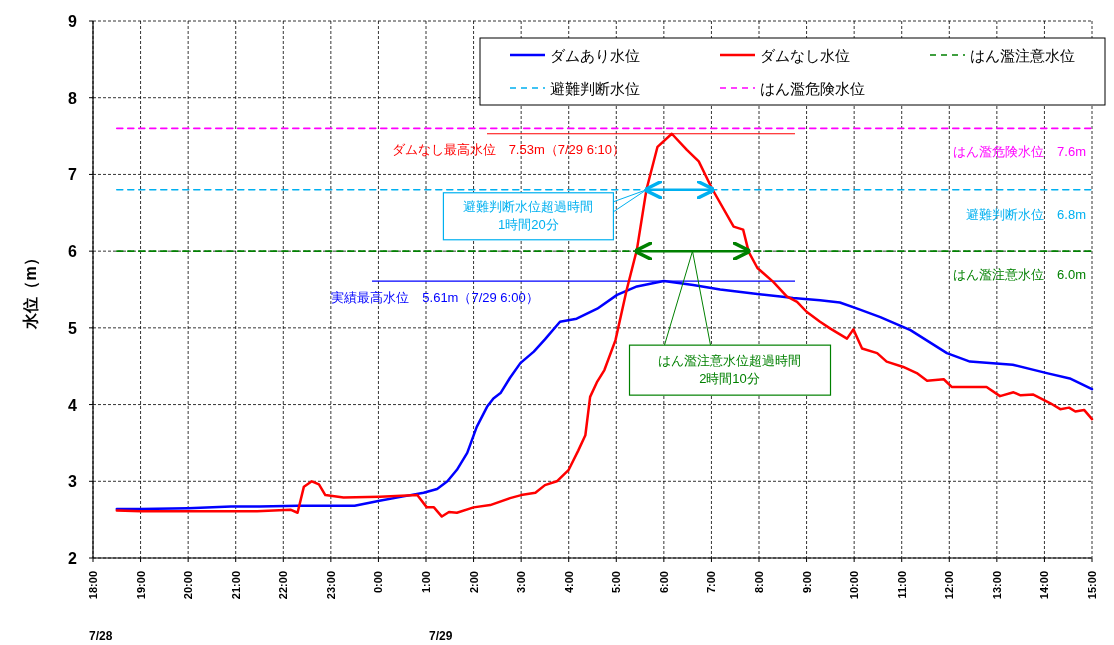 The width and height of the screenshot is (1114, 645). Describe the element at coordinates (901, 585) in the screenshot. I see `x-tick-label: 11:00` at that location.